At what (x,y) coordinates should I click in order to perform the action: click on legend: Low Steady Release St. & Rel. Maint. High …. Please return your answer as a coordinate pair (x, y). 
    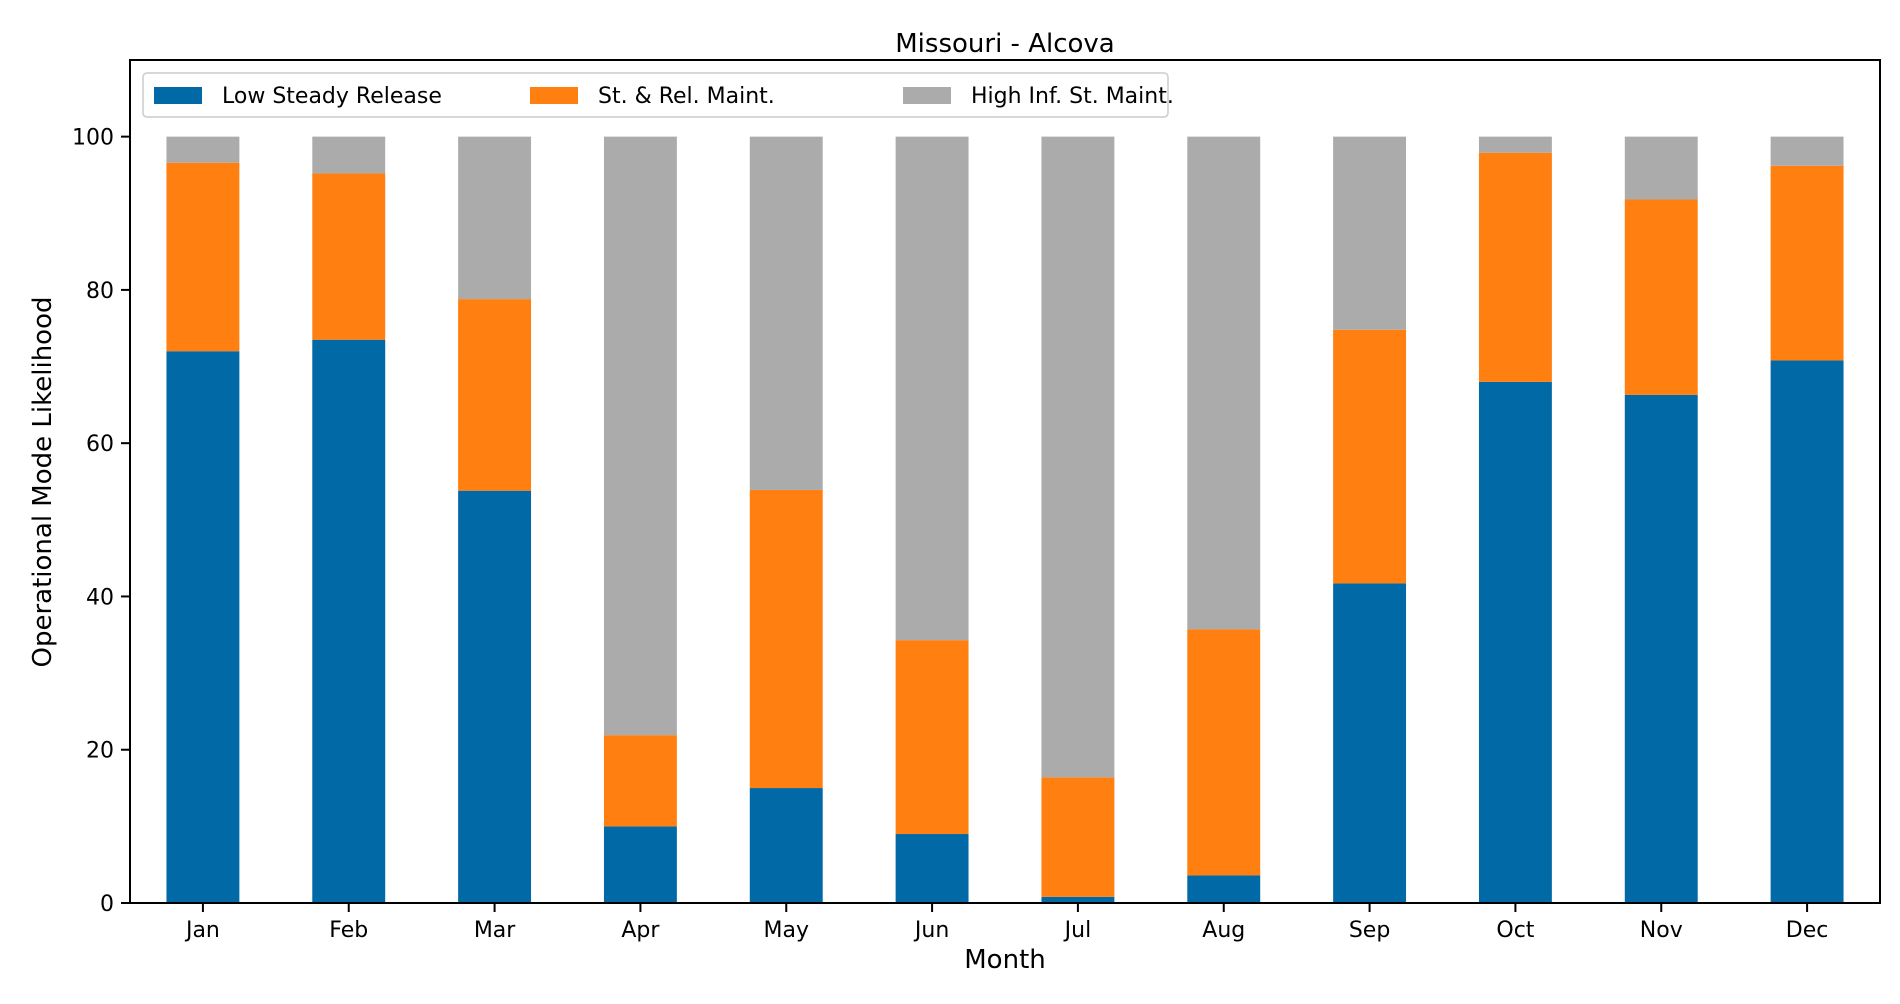
    Looking at the image, I should click on (658, 95).